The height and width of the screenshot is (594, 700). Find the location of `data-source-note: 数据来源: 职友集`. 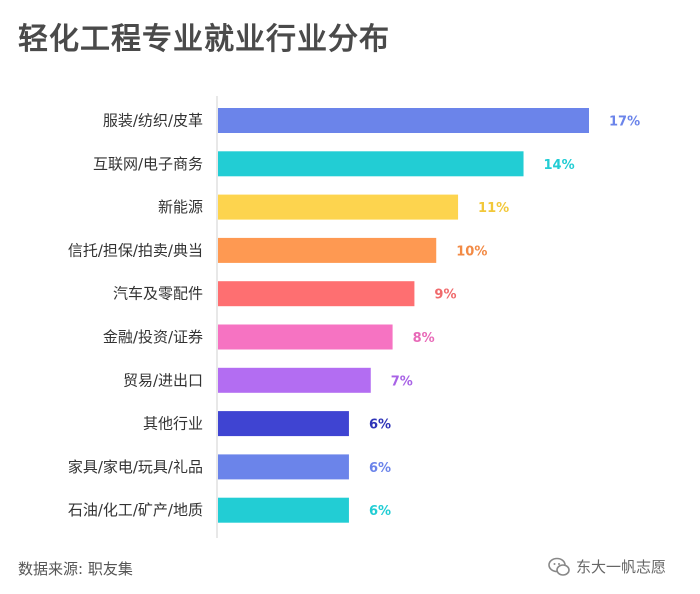

data-source-note: 数据来源: 职友集 is located at coordinates (75, 569).